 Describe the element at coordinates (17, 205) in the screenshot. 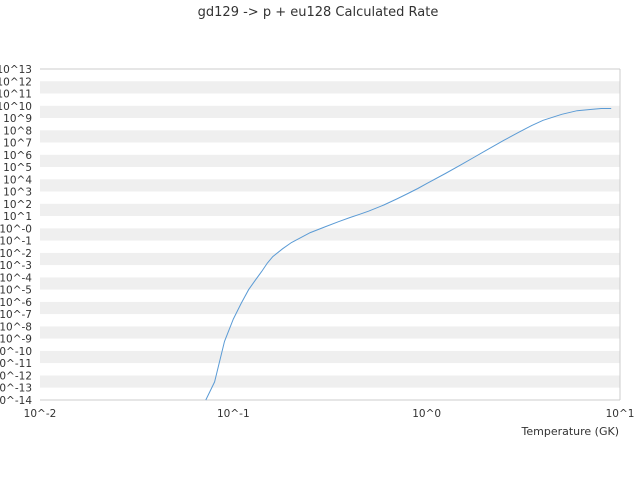

I see `y-tick-label: 10^2` at that location.